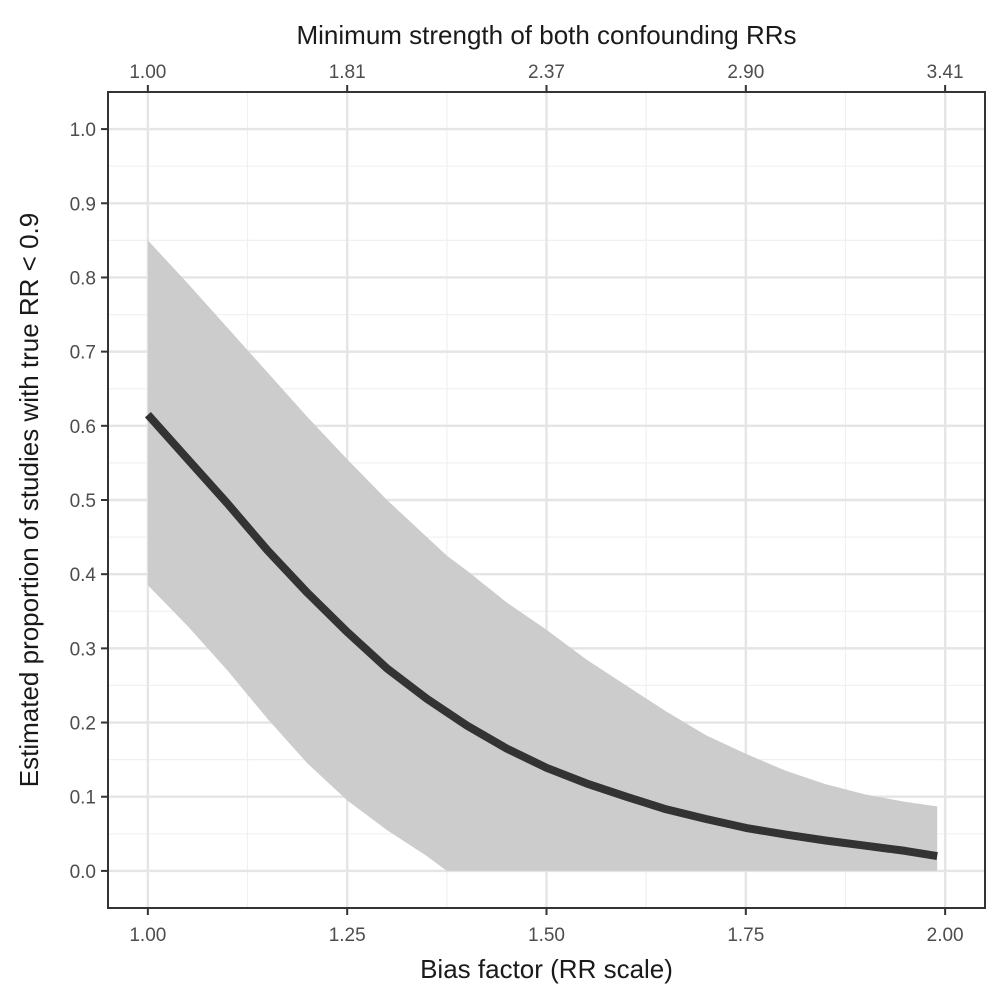  Describe the element at coordinates (83, 798) in the screenshot. I see `y-tick-label: 0.1` at that location.